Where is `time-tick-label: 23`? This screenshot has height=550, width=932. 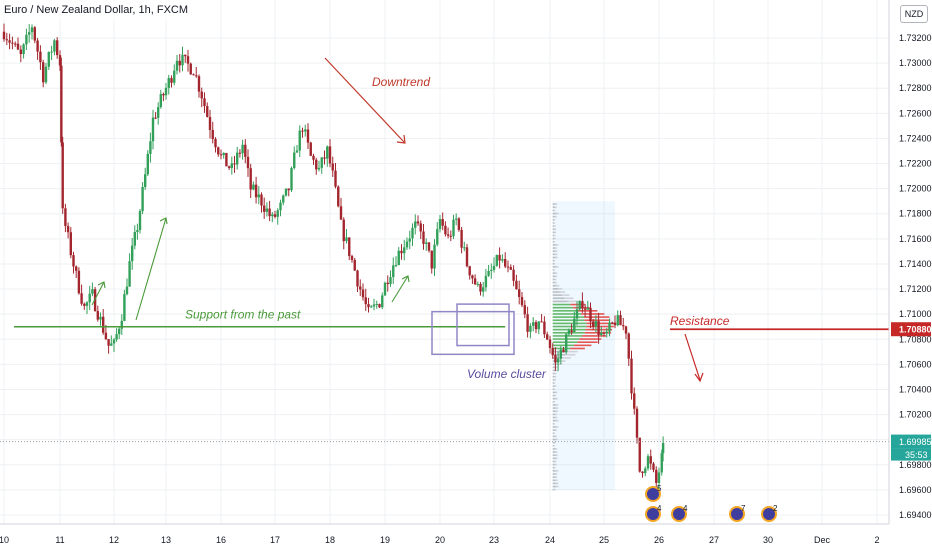 time-tick-label: 23 is located at coordinates (494, 540).